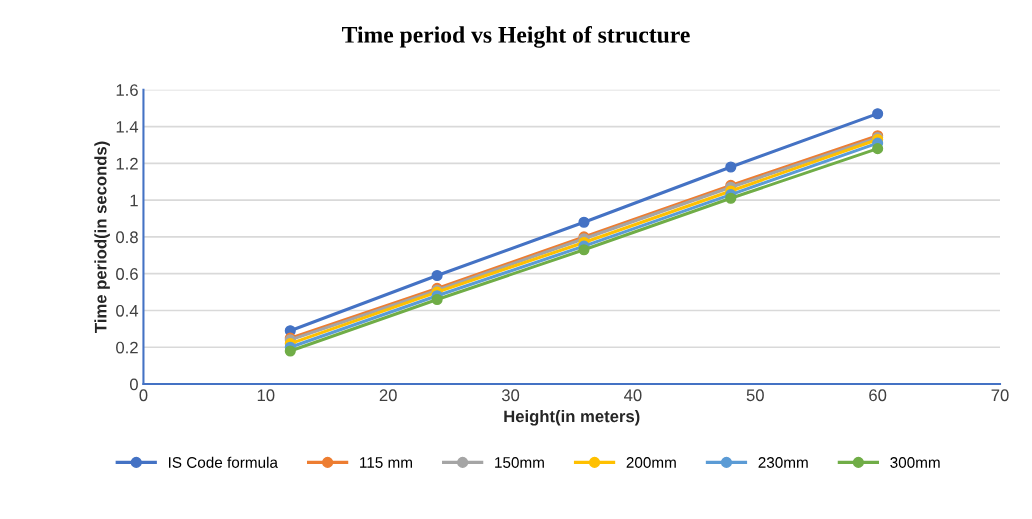 This screenshot has width=1032, height=519. Describe the element at coordinates (783, 462) in the screenshot. I see `legend-label: 230mm` at that location.